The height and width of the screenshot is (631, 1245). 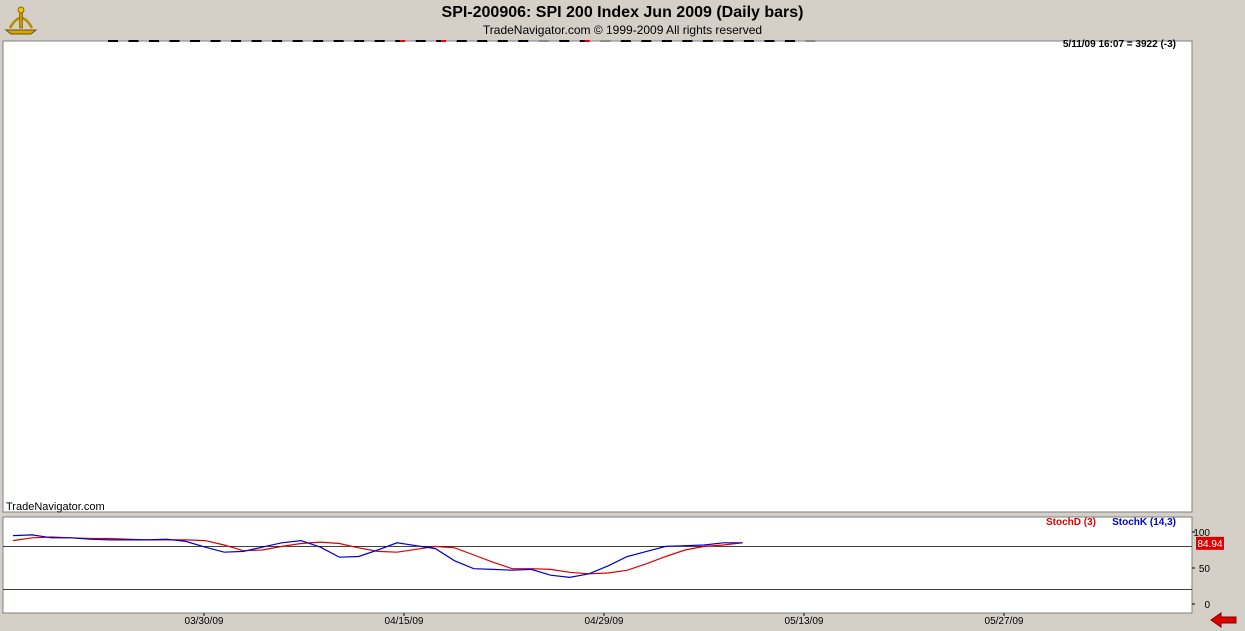 I want to click on sextant-logo-icon, so click(x=21, y=20).